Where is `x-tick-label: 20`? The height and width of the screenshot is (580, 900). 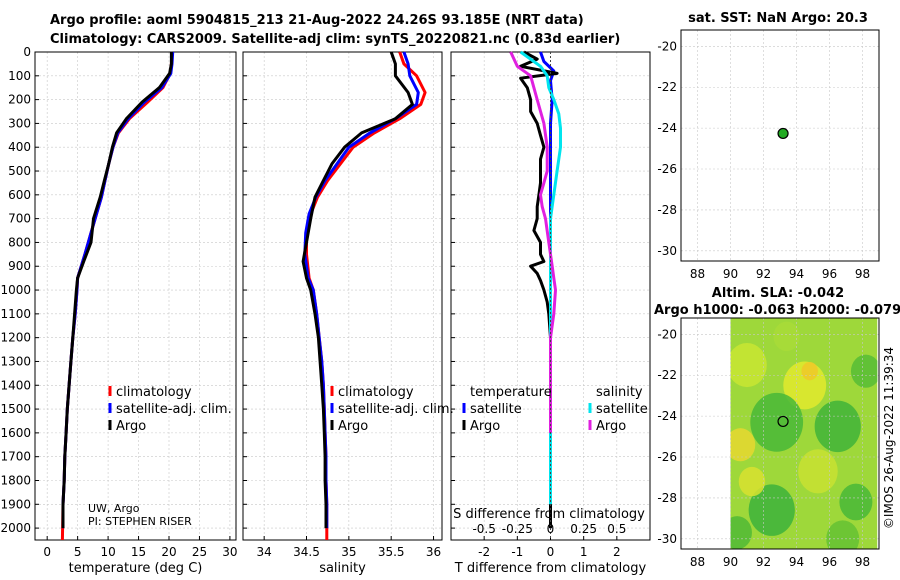 x-tick-label: 20 is located at coordinates (168, 552).